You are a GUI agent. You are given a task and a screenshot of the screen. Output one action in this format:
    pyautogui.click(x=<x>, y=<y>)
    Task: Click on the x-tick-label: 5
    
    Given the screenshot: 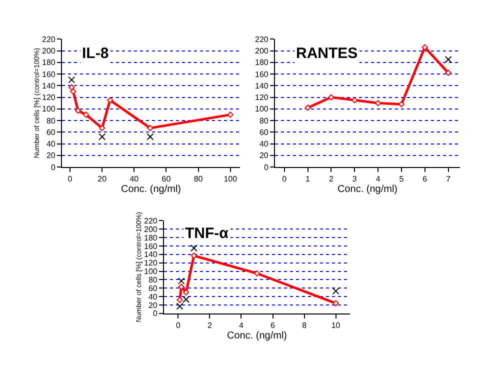 What is the action you would take?
    pyautogui.click(x=401, y=179)
    